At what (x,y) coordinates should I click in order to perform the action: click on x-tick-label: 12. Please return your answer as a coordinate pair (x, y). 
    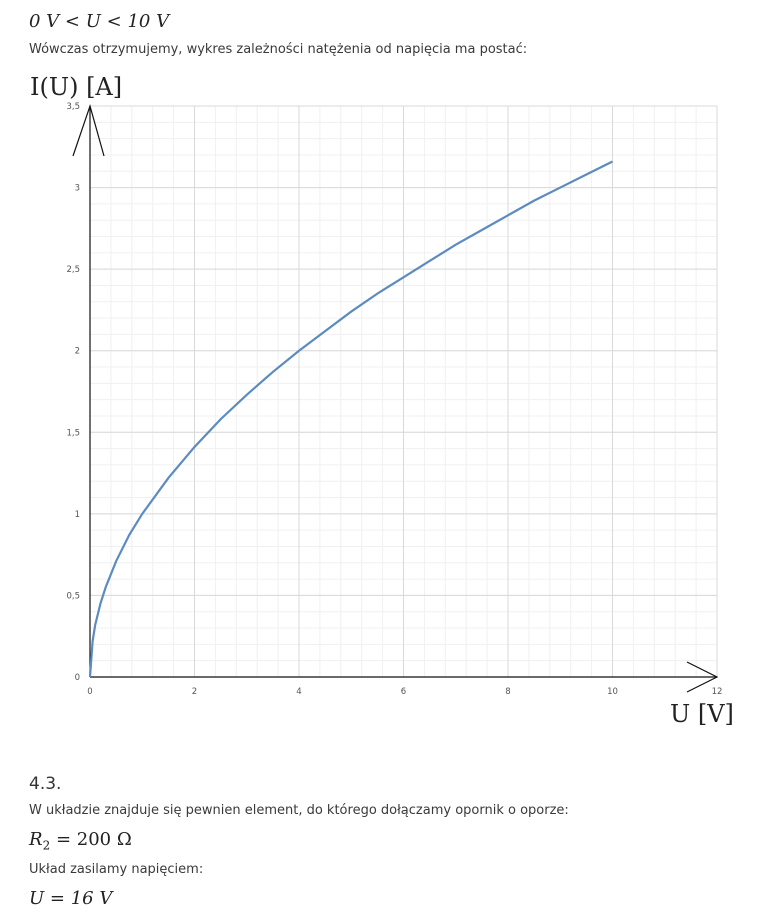
    Looking at the image, I should click on (717, 692).